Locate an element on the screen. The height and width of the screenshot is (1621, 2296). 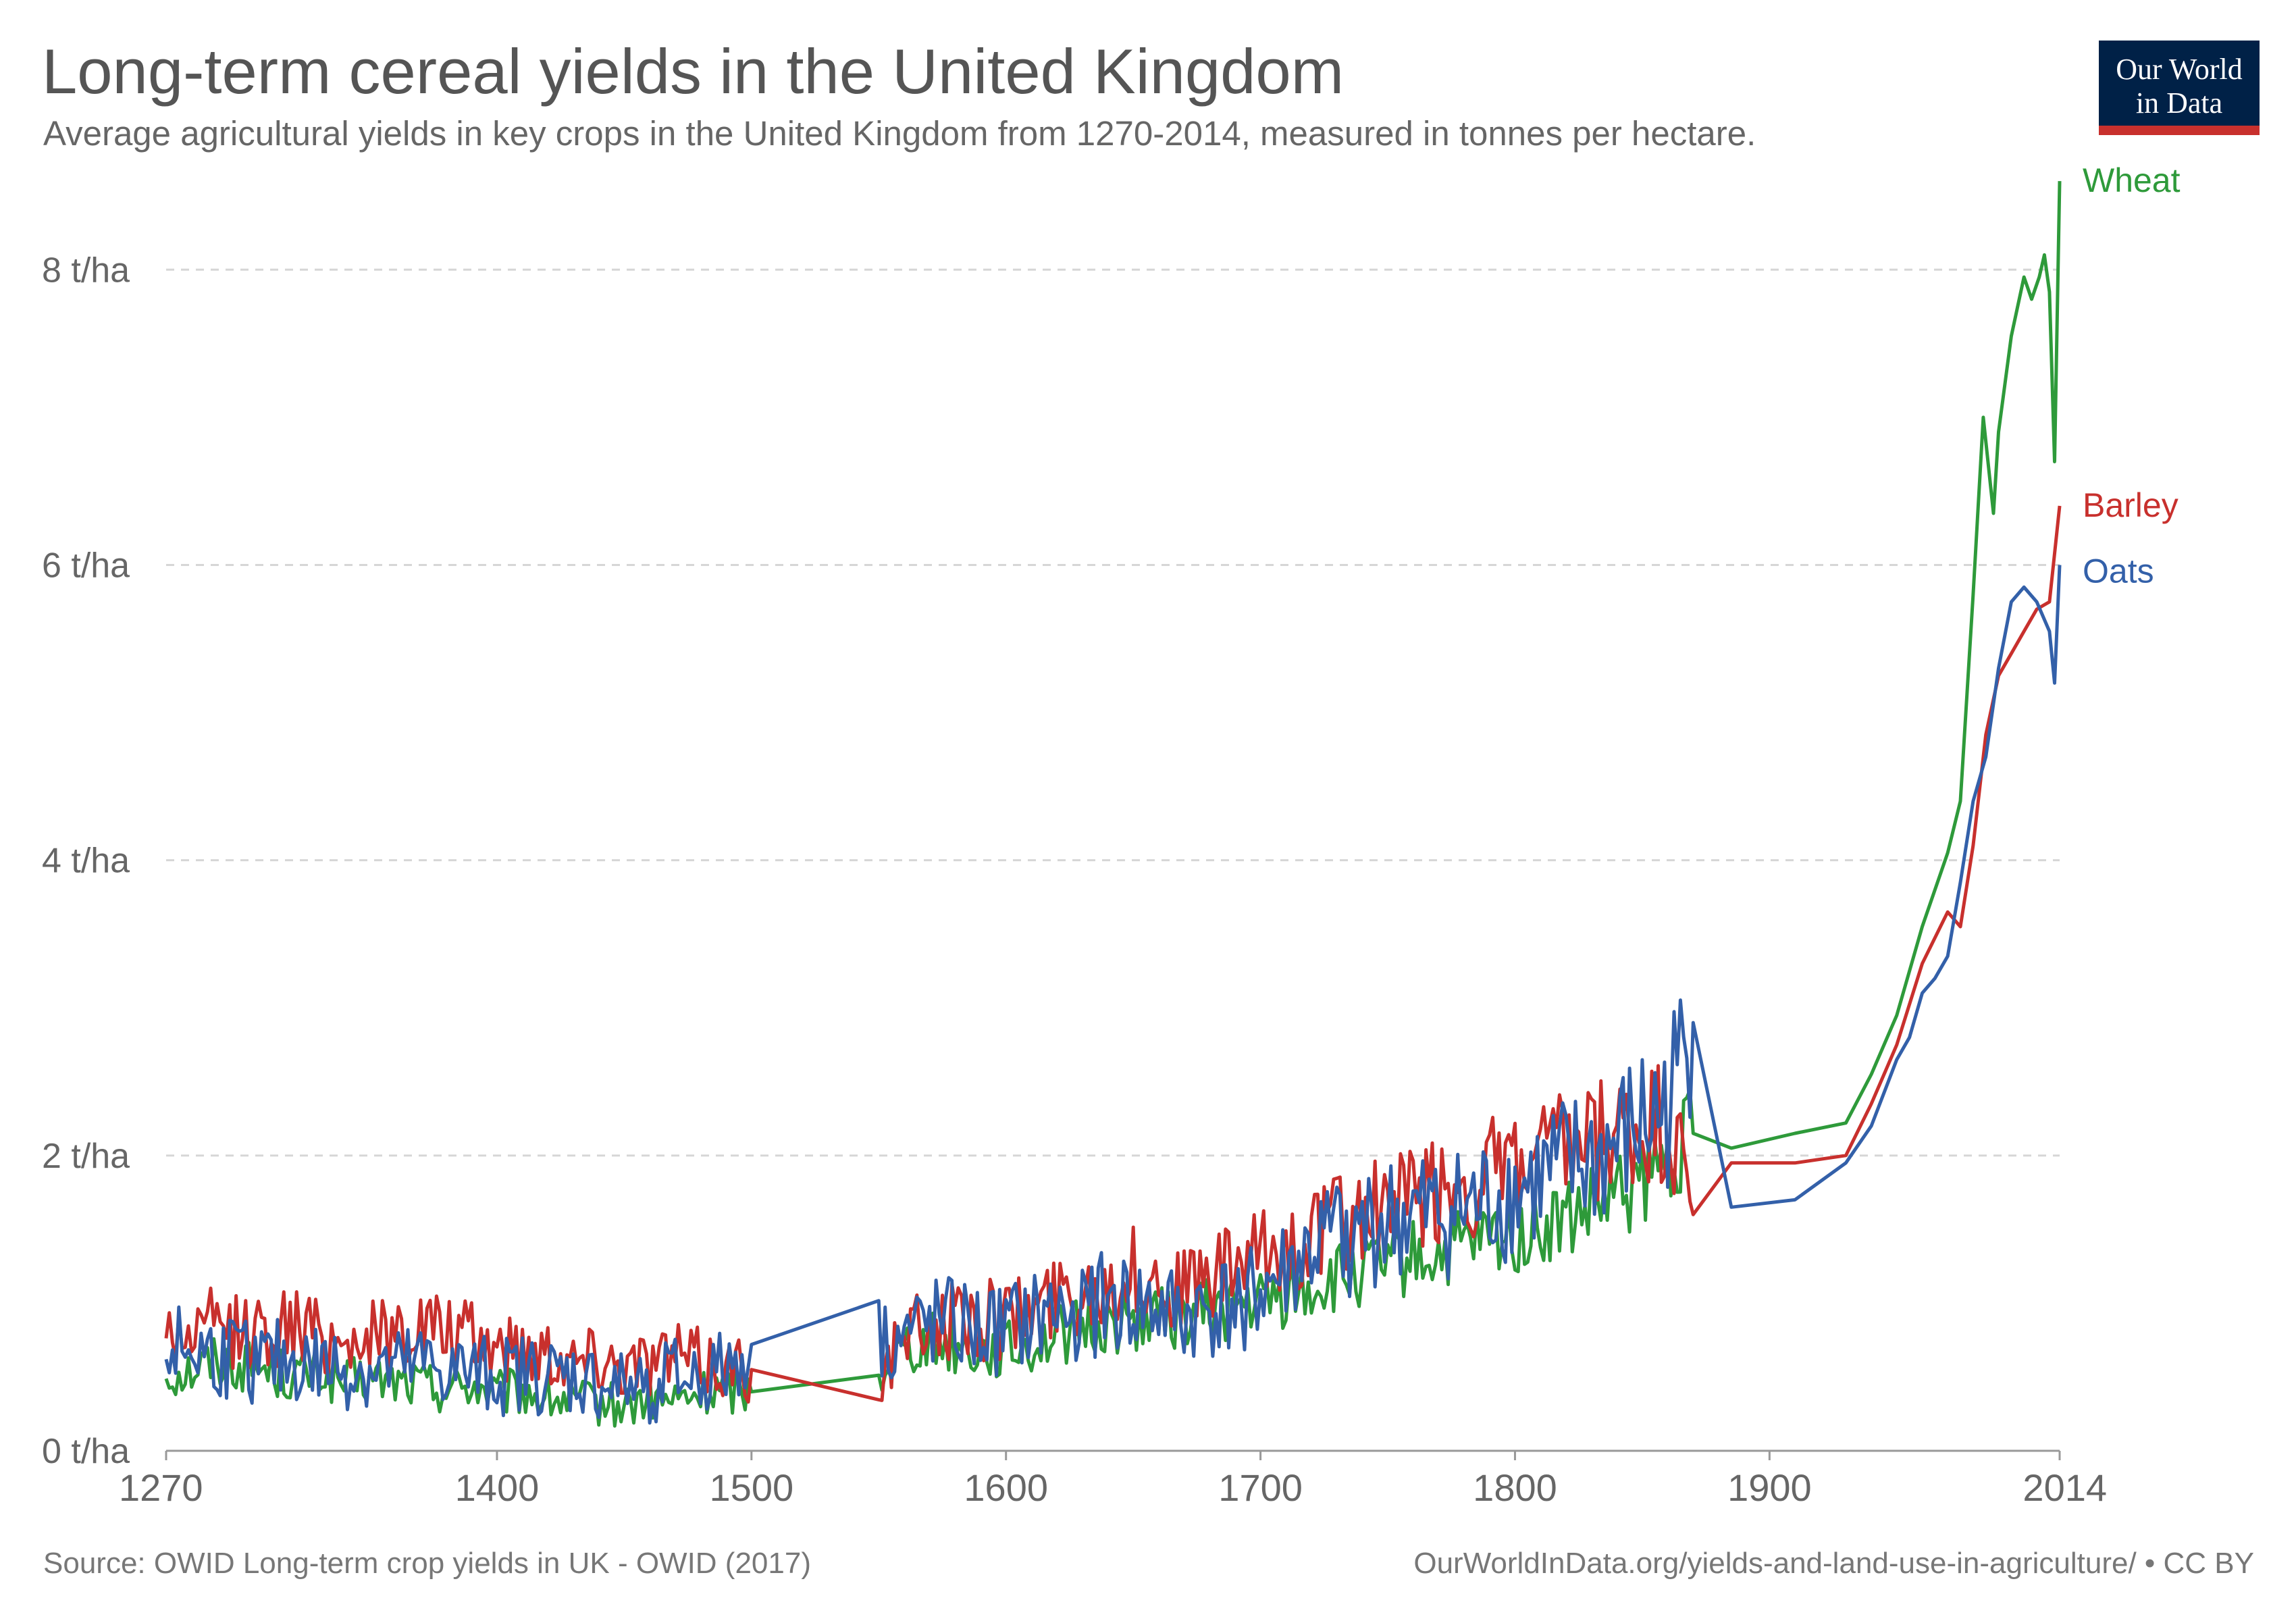
y-tick-label: 6 t/ha is located at coordinates (86, 565).